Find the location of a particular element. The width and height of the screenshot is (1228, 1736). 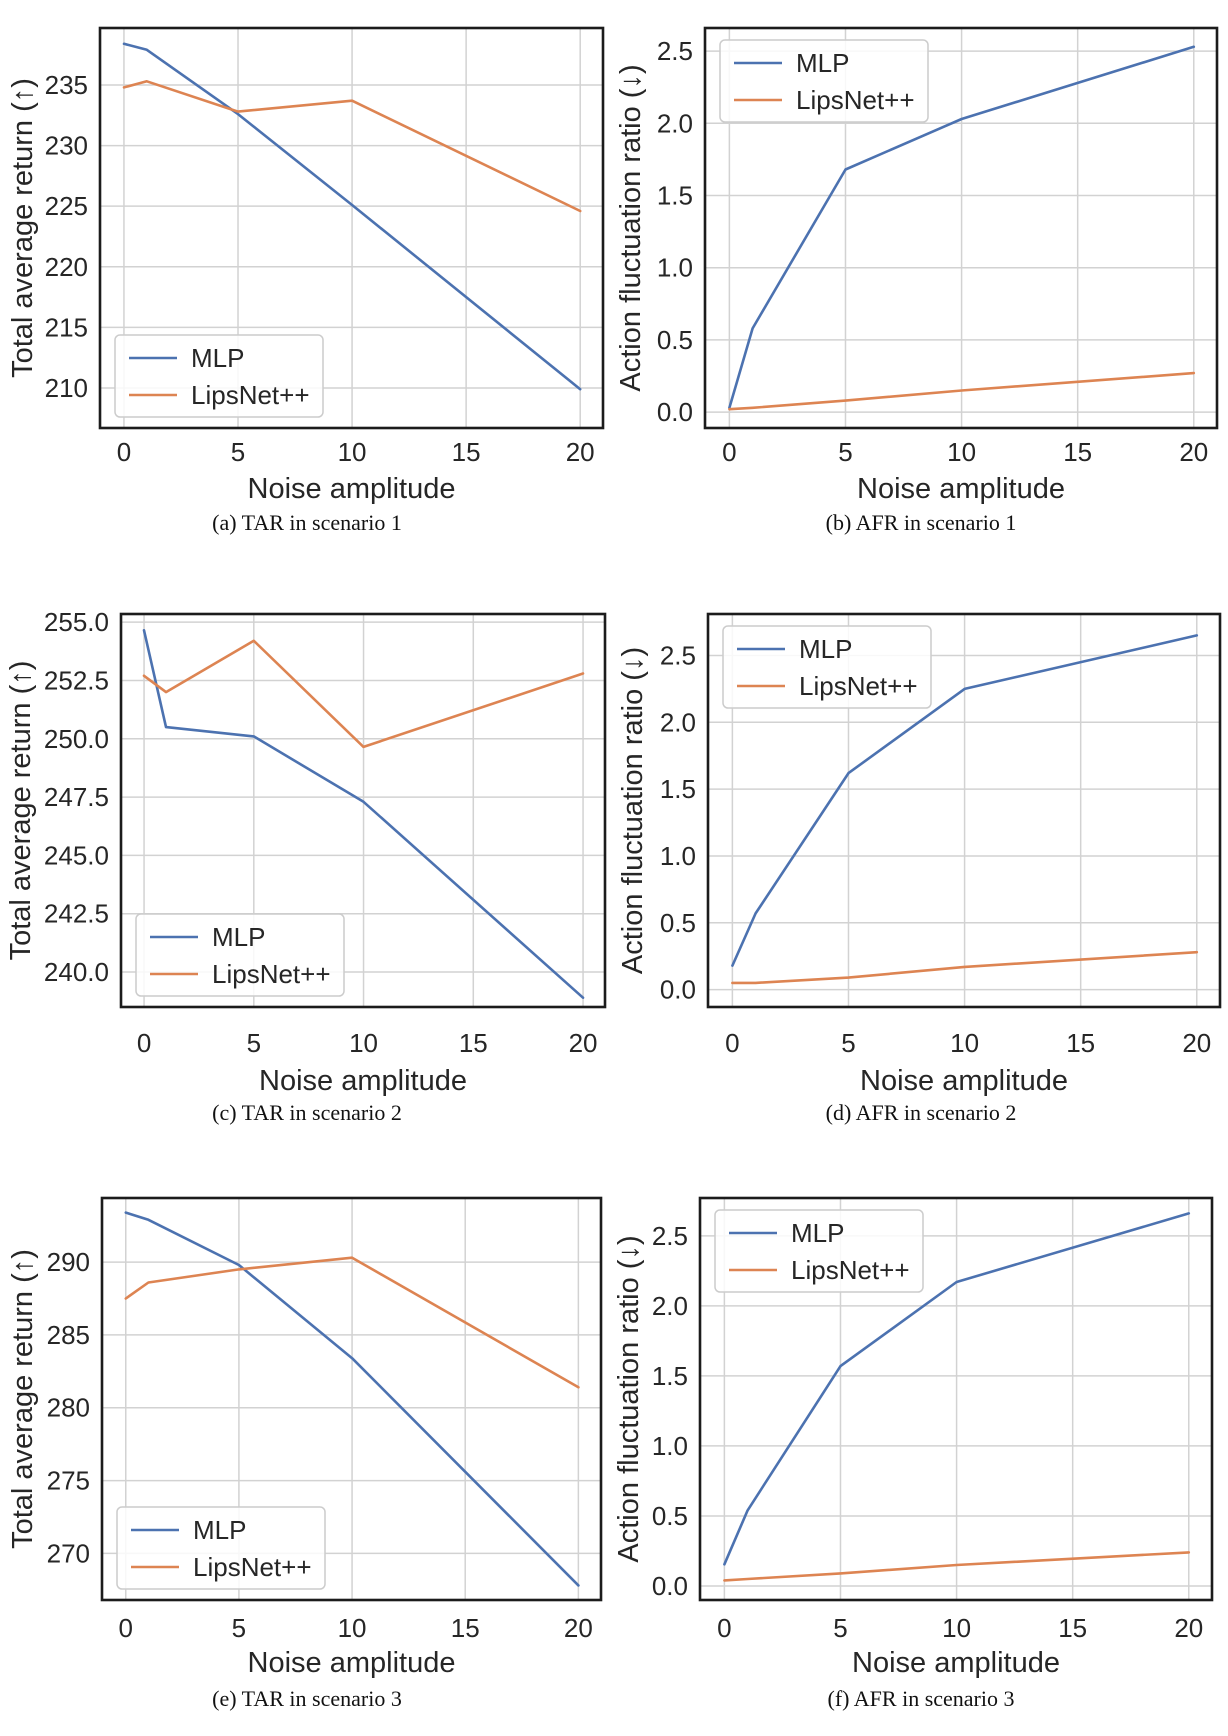

caption-d: (d) AFR in scenario 2 is located at coordinates (921, 1112).